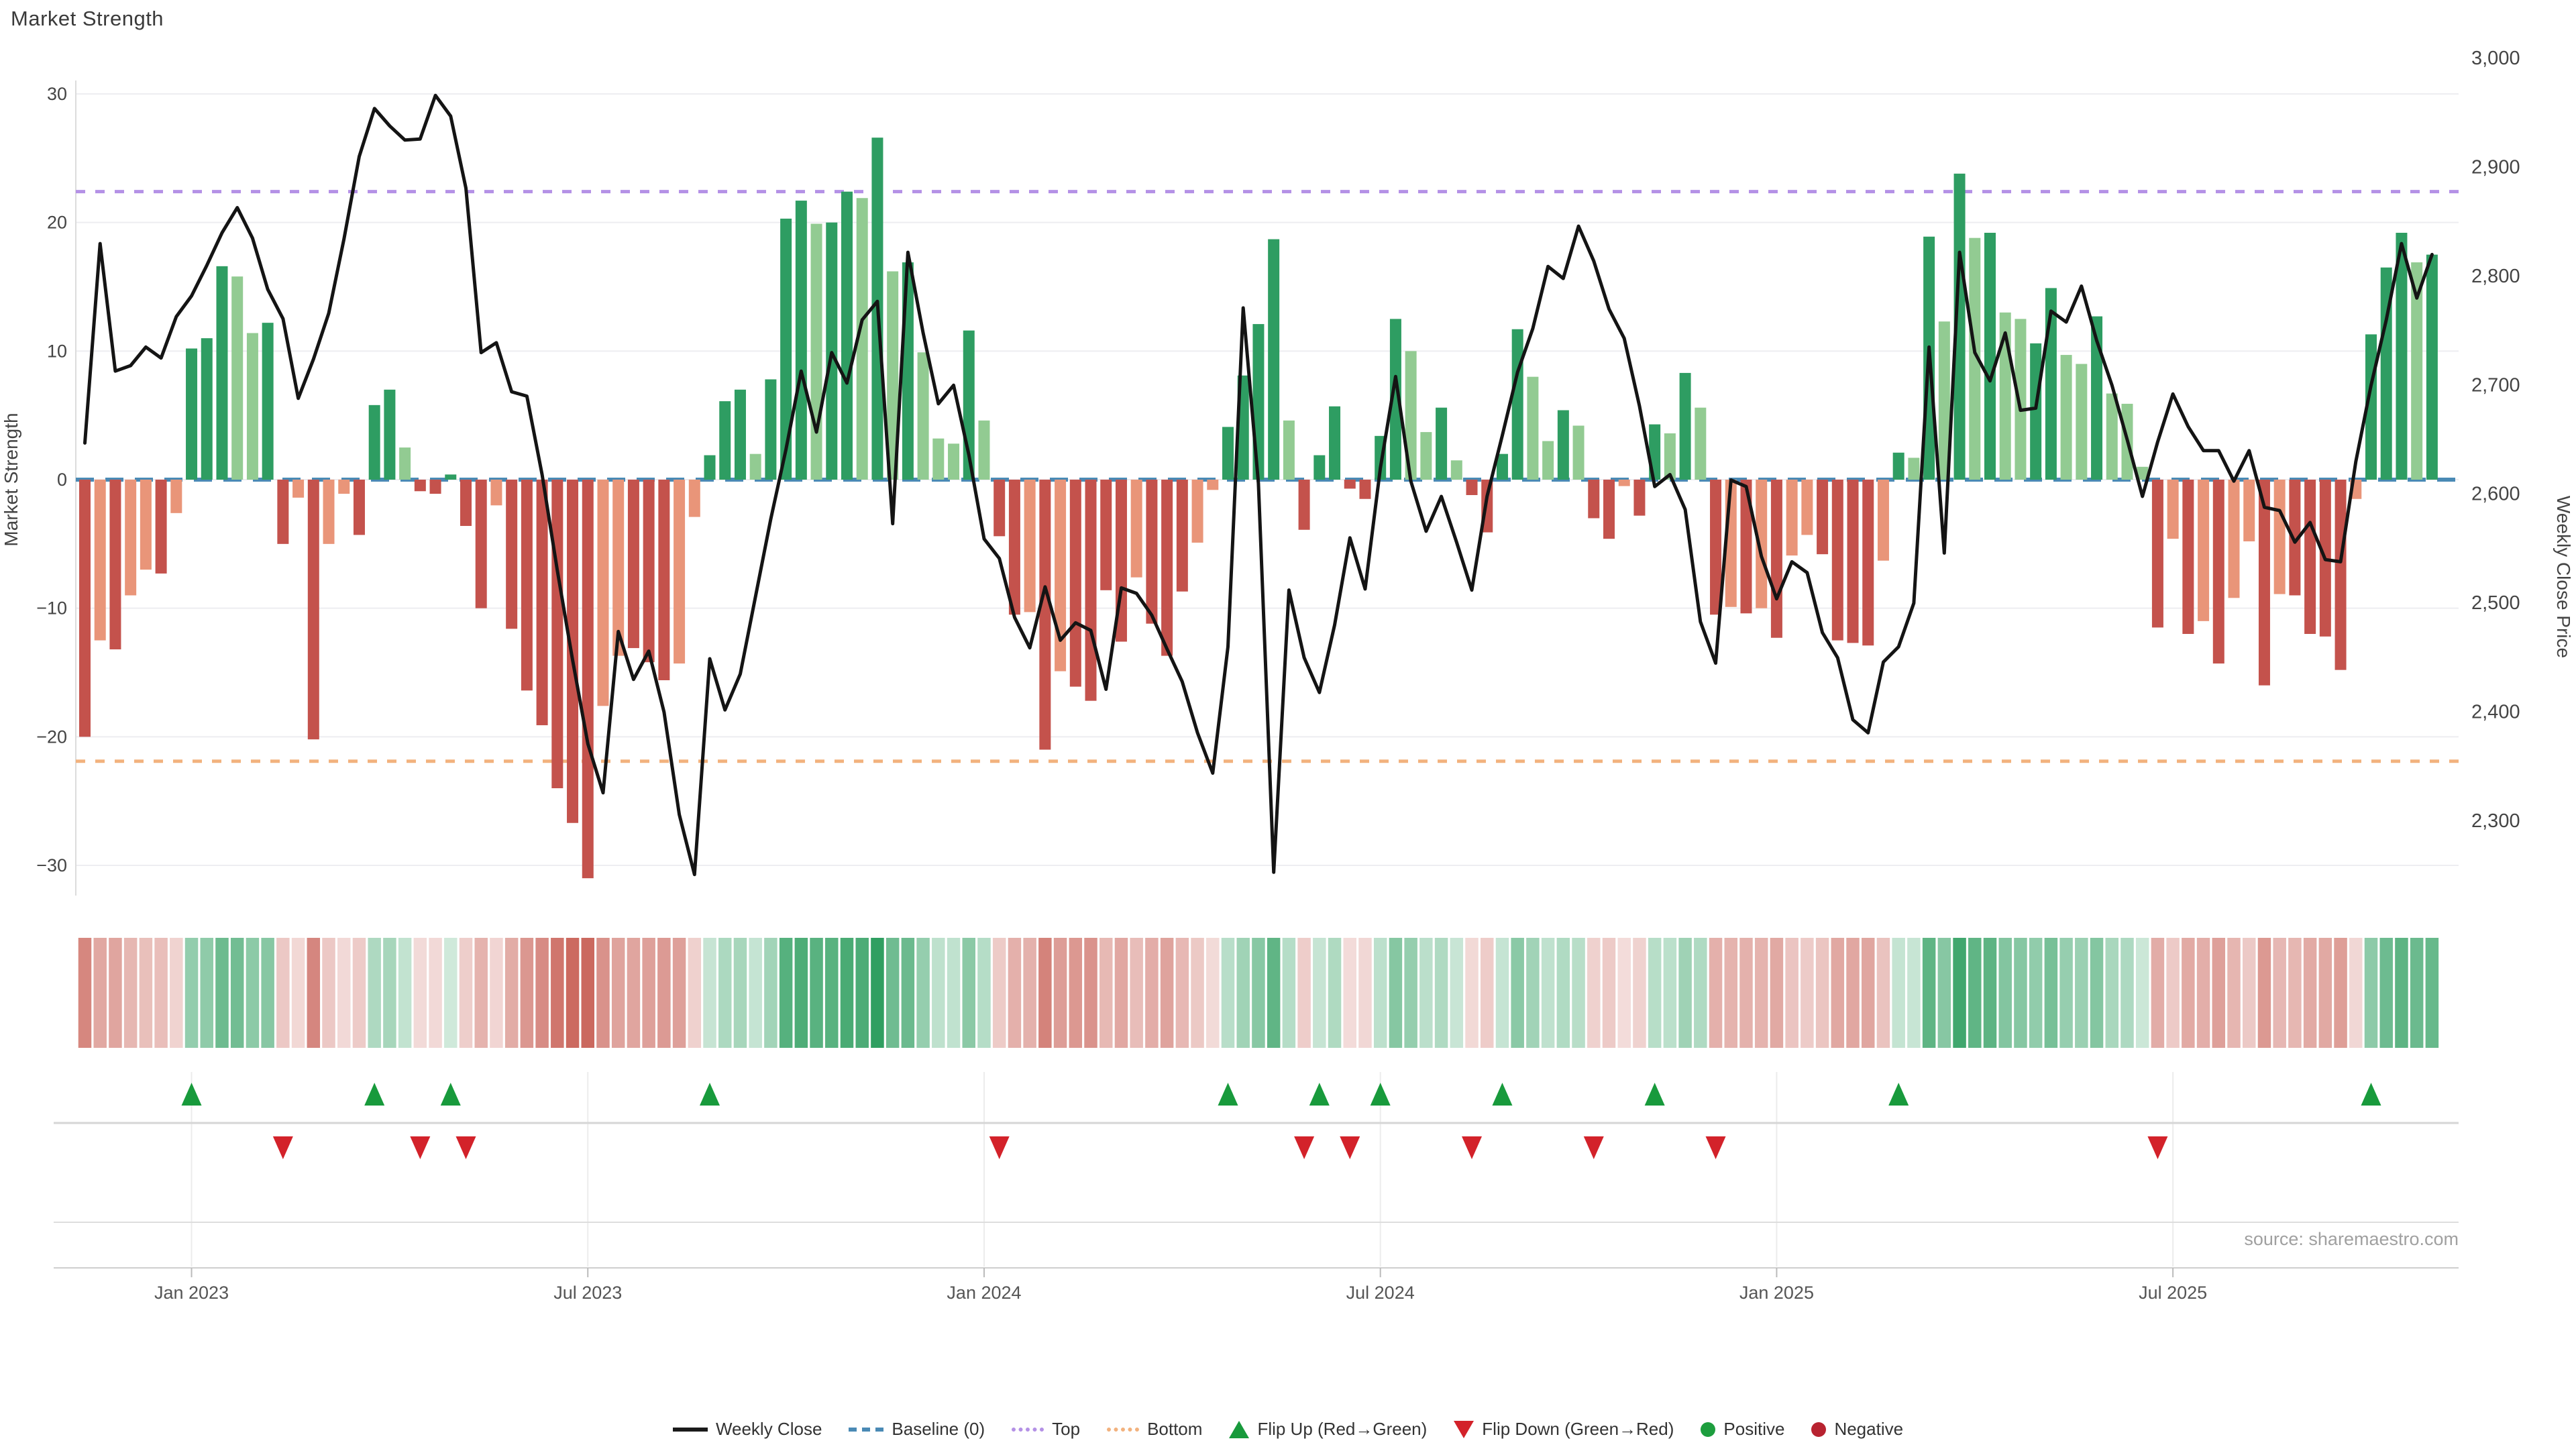 The height and width of the screenshot is (1449, 2576). What do you see at coordinates (1857, 1429) in the screenshot?
I see `legend-item-negative: Negative` at bounding box center [1857, 1429].